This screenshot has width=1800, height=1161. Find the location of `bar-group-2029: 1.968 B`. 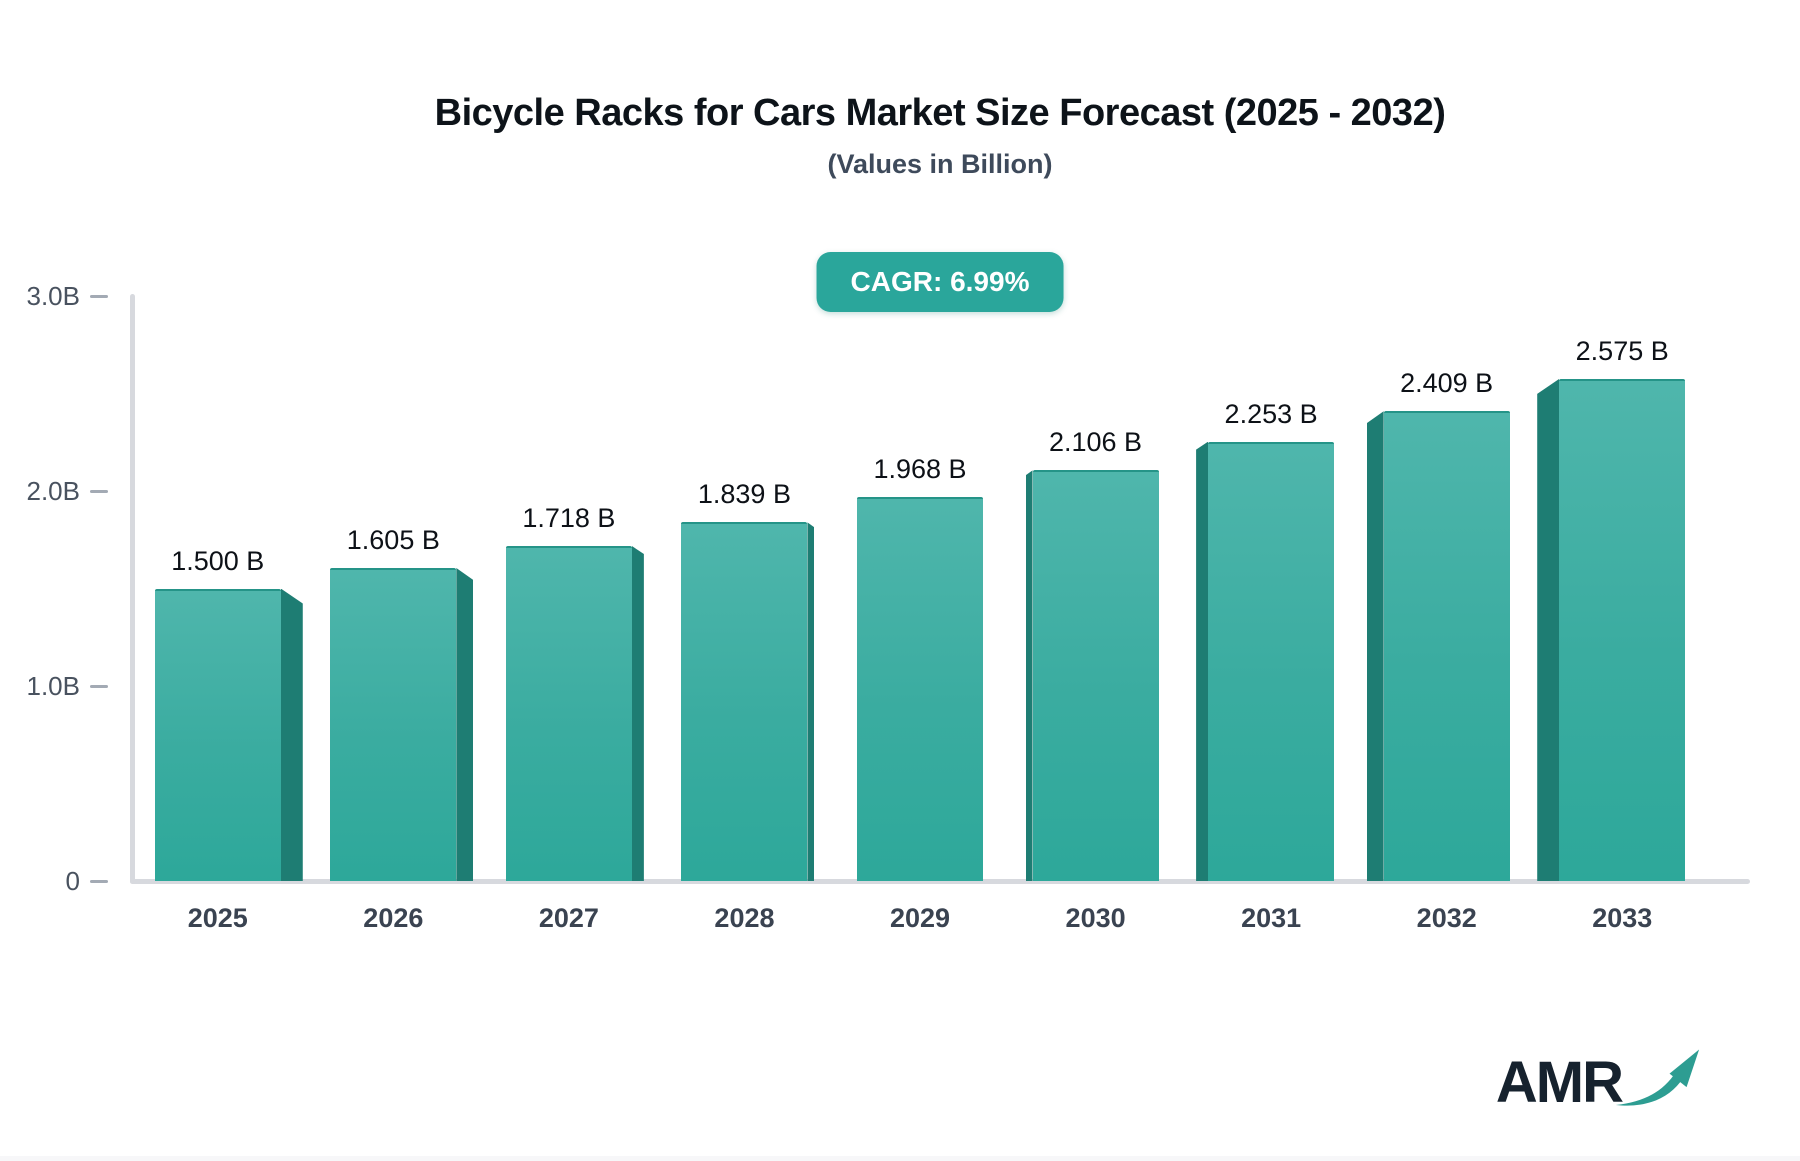

bar-group-2029: 1.968 B is located at coordinates (920, 588).